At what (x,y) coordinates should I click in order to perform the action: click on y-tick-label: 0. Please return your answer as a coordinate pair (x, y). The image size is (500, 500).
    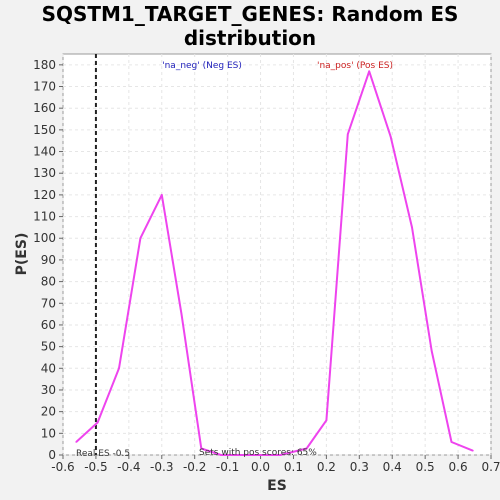
    Looking at the image, I should click on (52, 455).